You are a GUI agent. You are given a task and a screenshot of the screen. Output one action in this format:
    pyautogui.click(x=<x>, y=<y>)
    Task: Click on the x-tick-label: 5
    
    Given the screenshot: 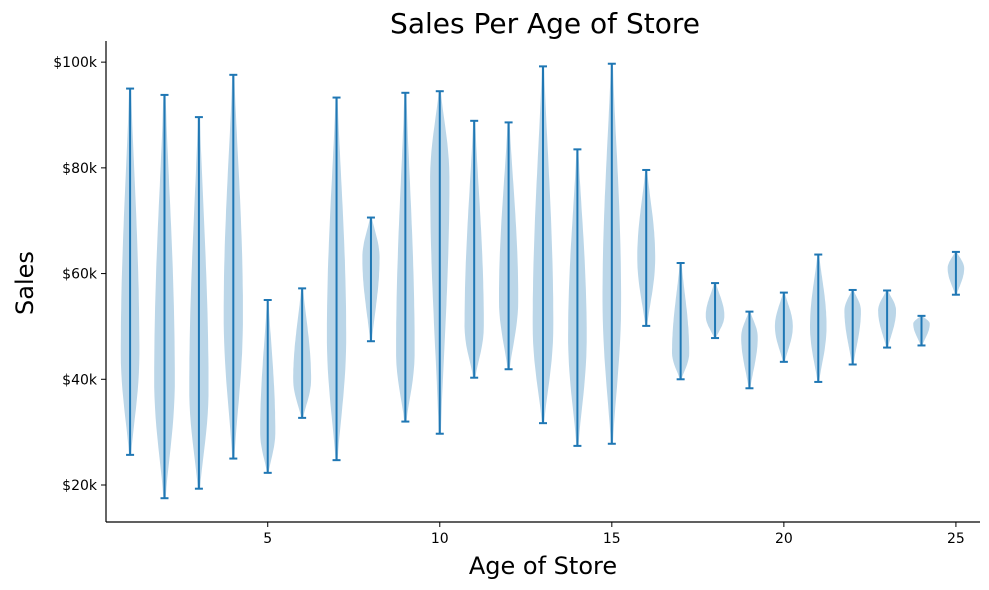 What is the action you would take?
    pyautogui.click(x=267, y=539)
    